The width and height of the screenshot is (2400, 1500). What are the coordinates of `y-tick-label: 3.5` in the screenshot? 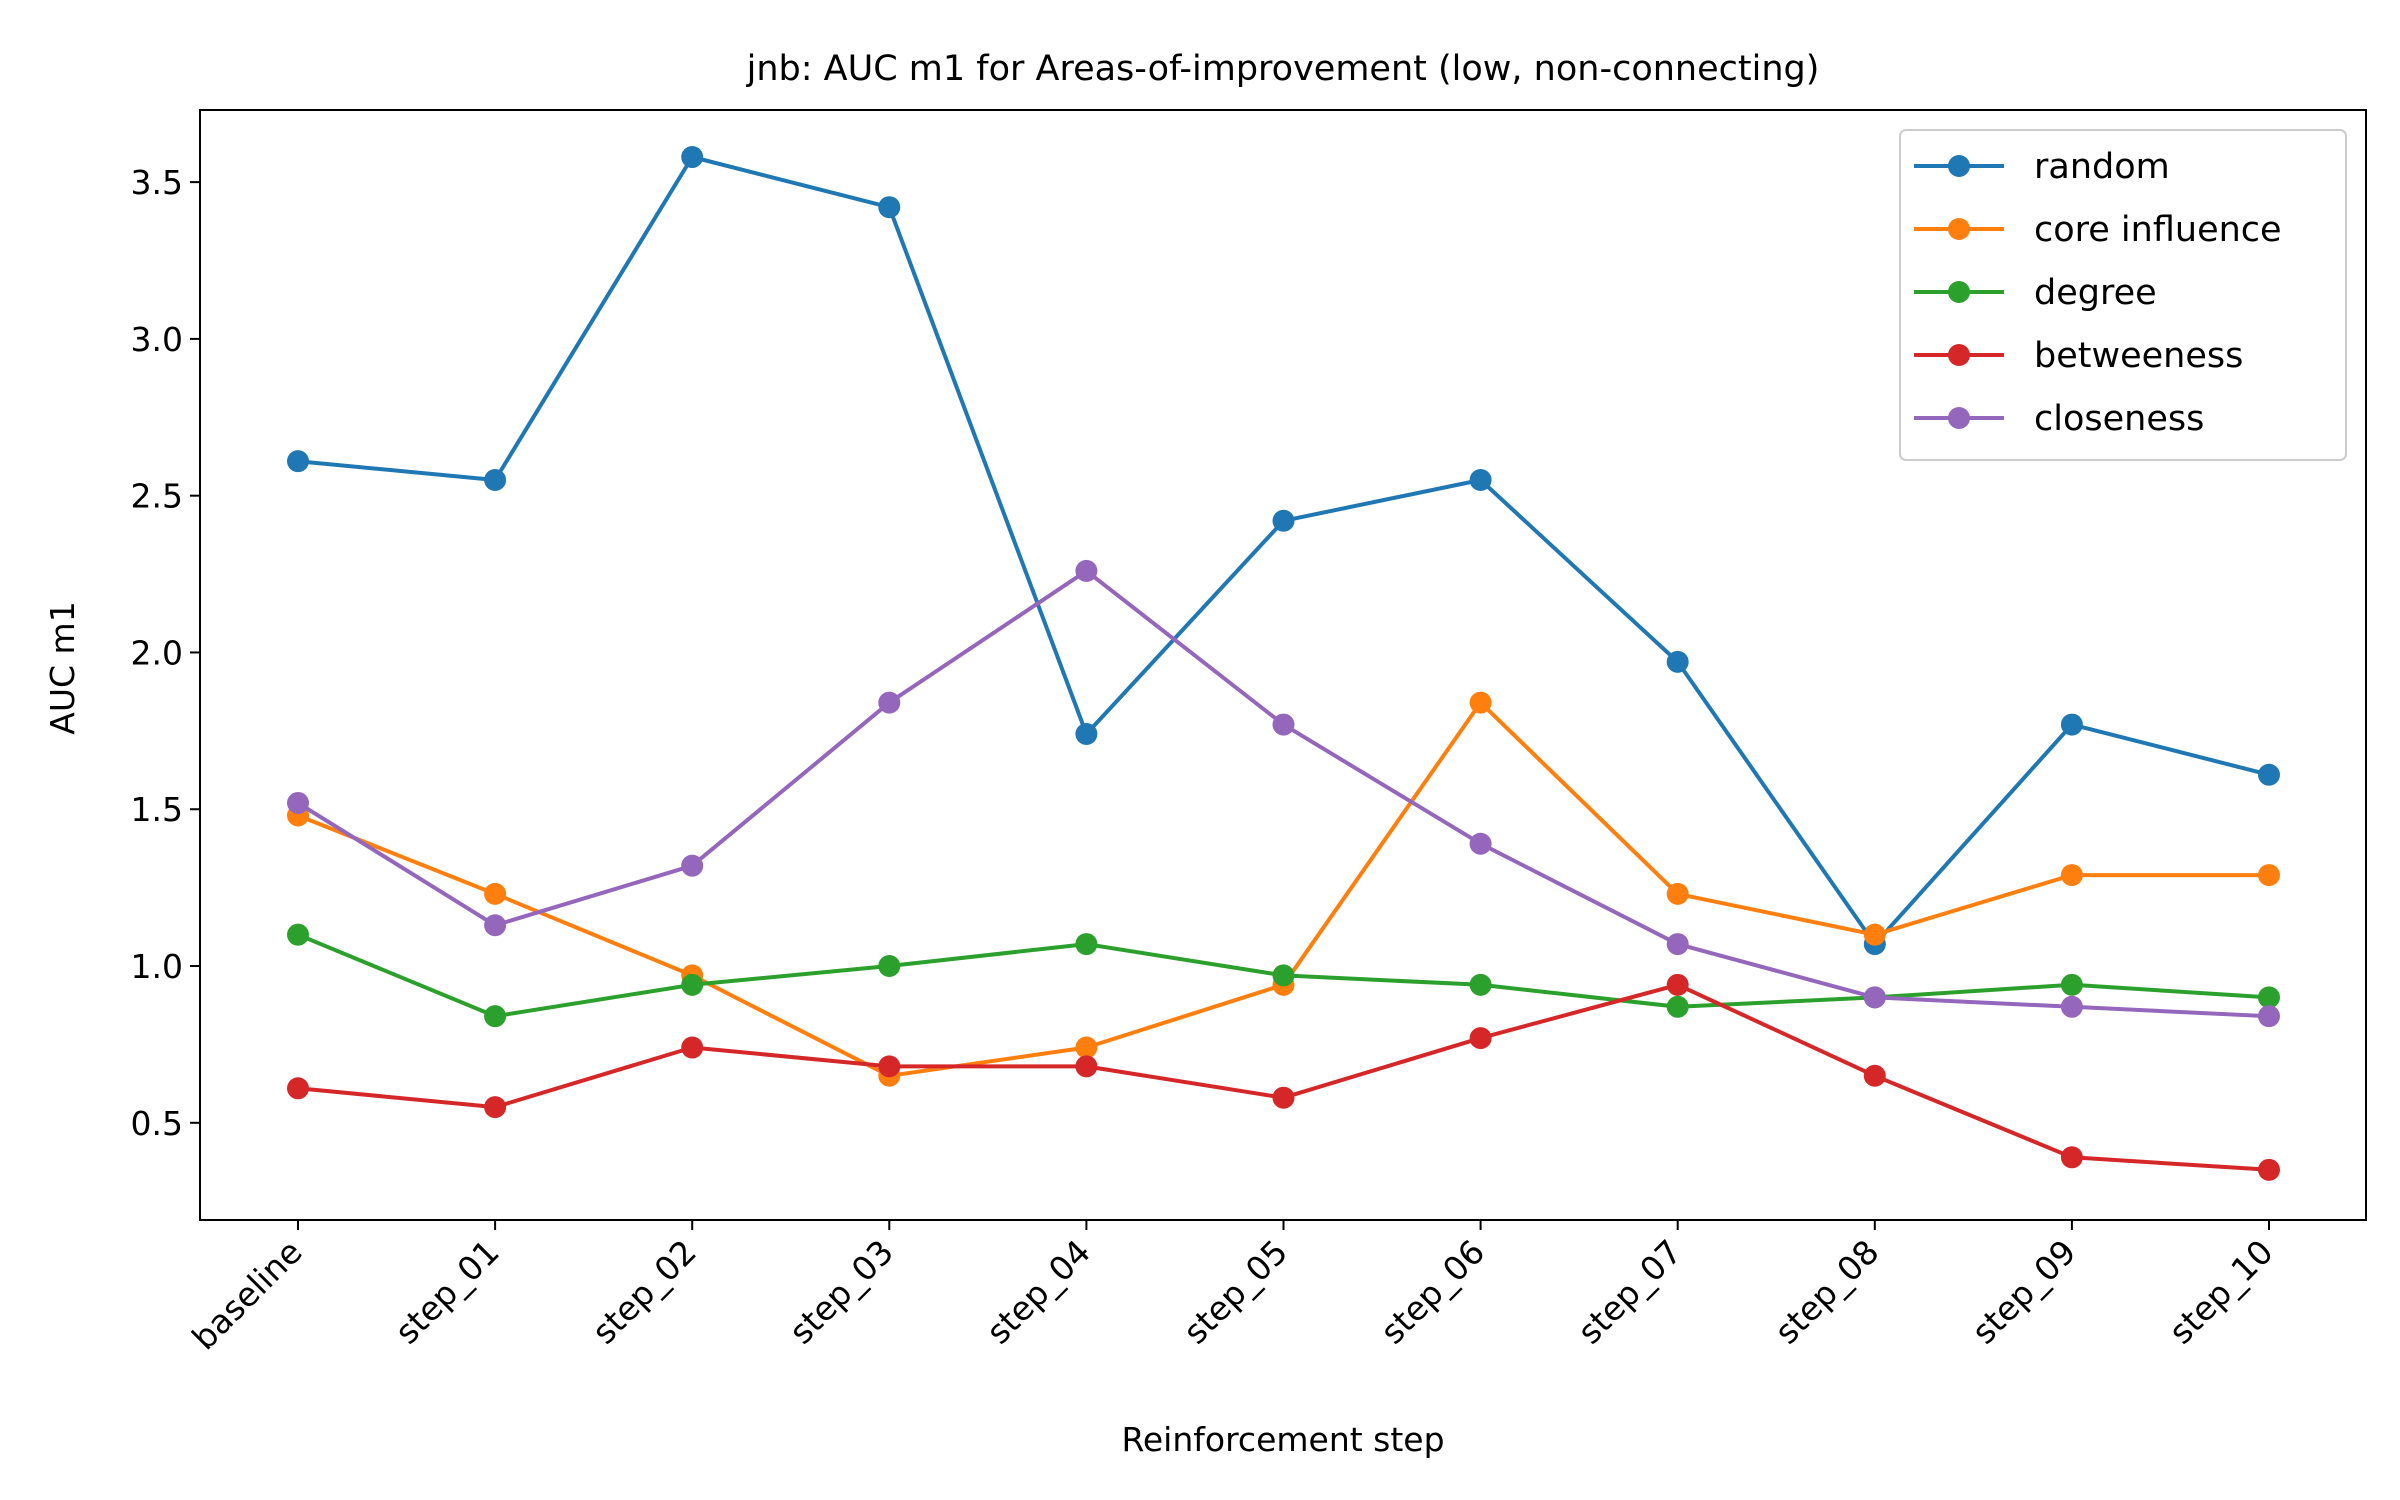 It's located at (157, 182).